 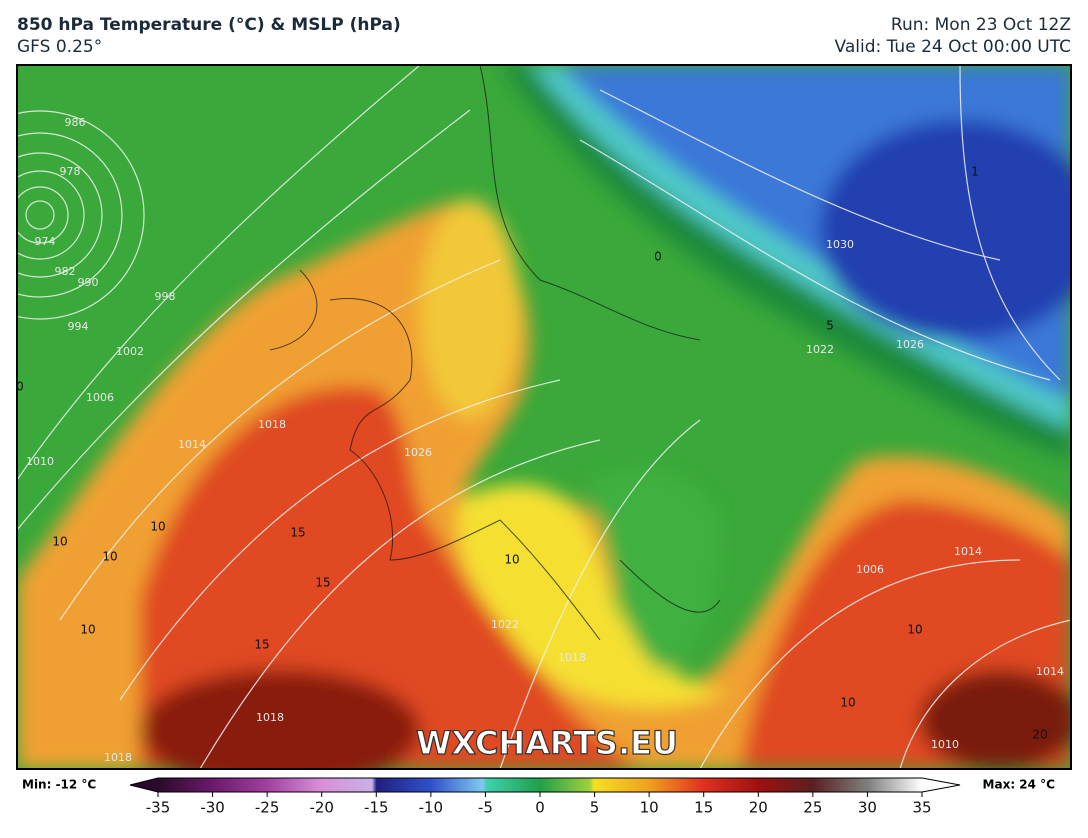 I want to click on max-label: Max: 24 °C, so click(x=1019, y=785).